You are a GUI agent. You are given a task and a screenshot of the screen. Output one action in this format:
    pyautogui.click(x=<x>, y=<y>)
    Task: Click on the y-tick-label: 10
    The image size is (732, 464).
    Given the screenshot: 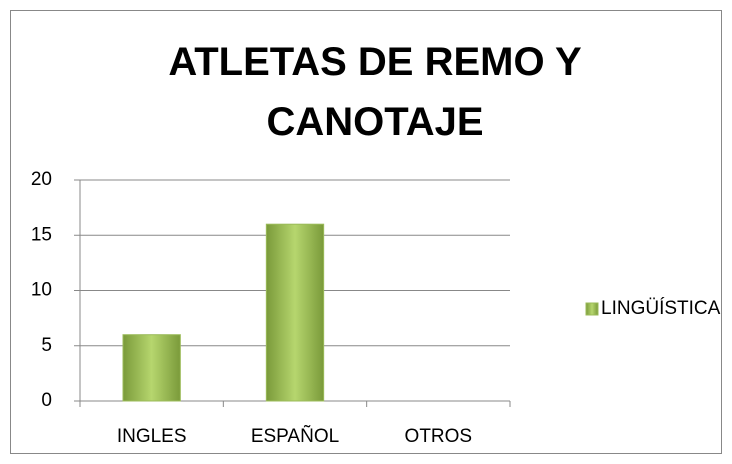 What is the action you would take?
    pyautogui.click(x=41, y=290)
    